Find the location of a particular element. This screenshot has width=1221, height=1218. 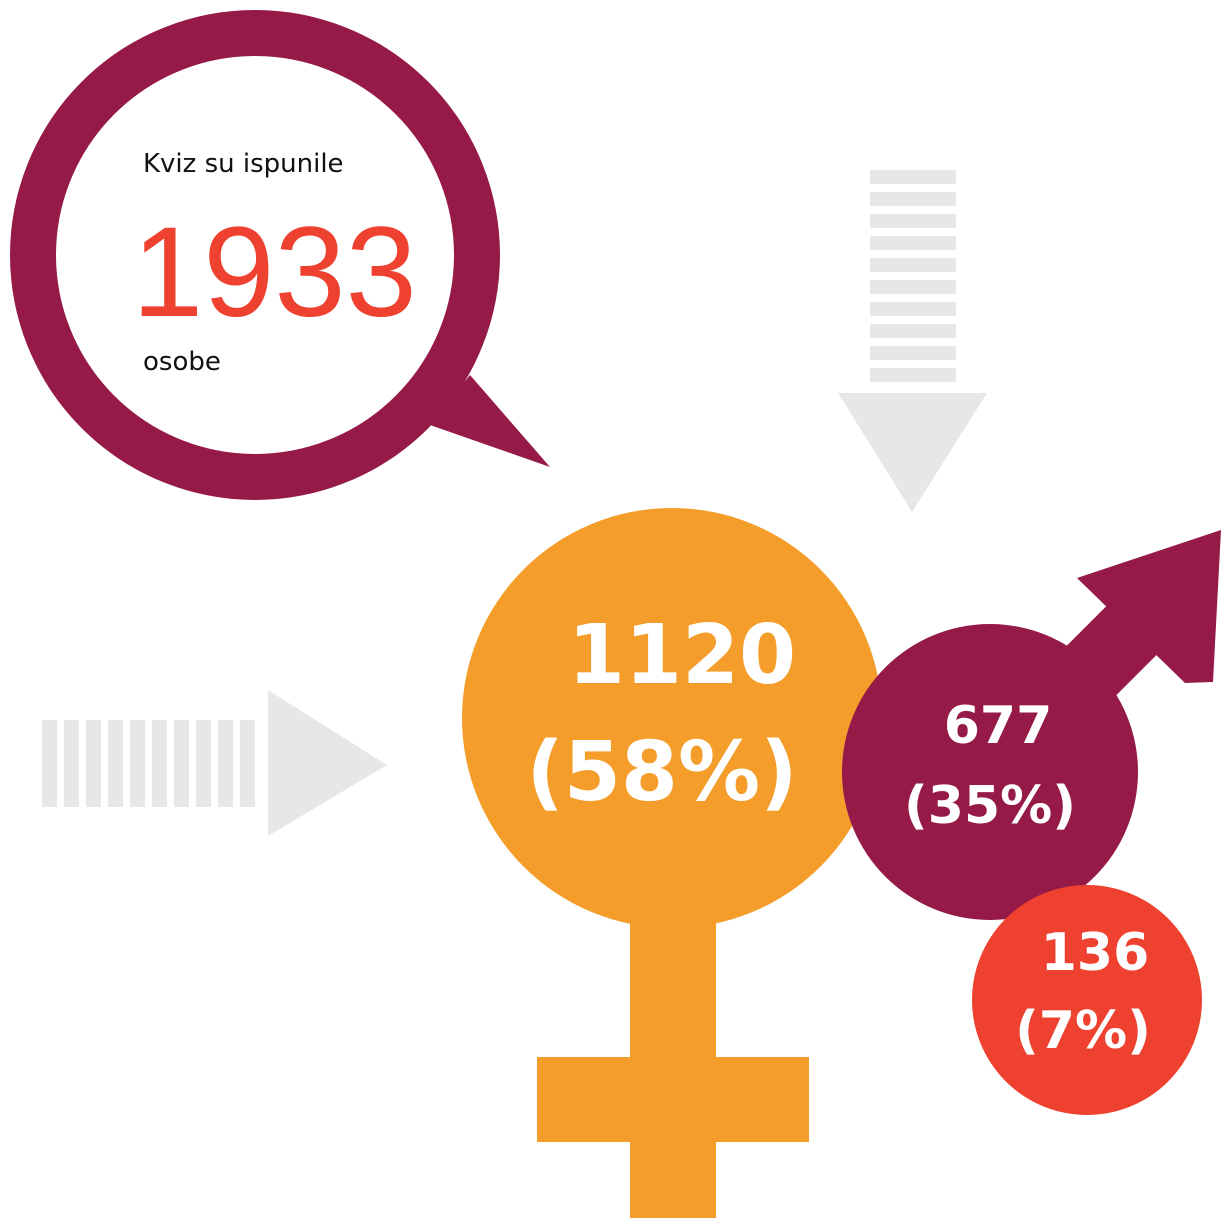

female-percent: (58%) is located at coordinates (661, 772).